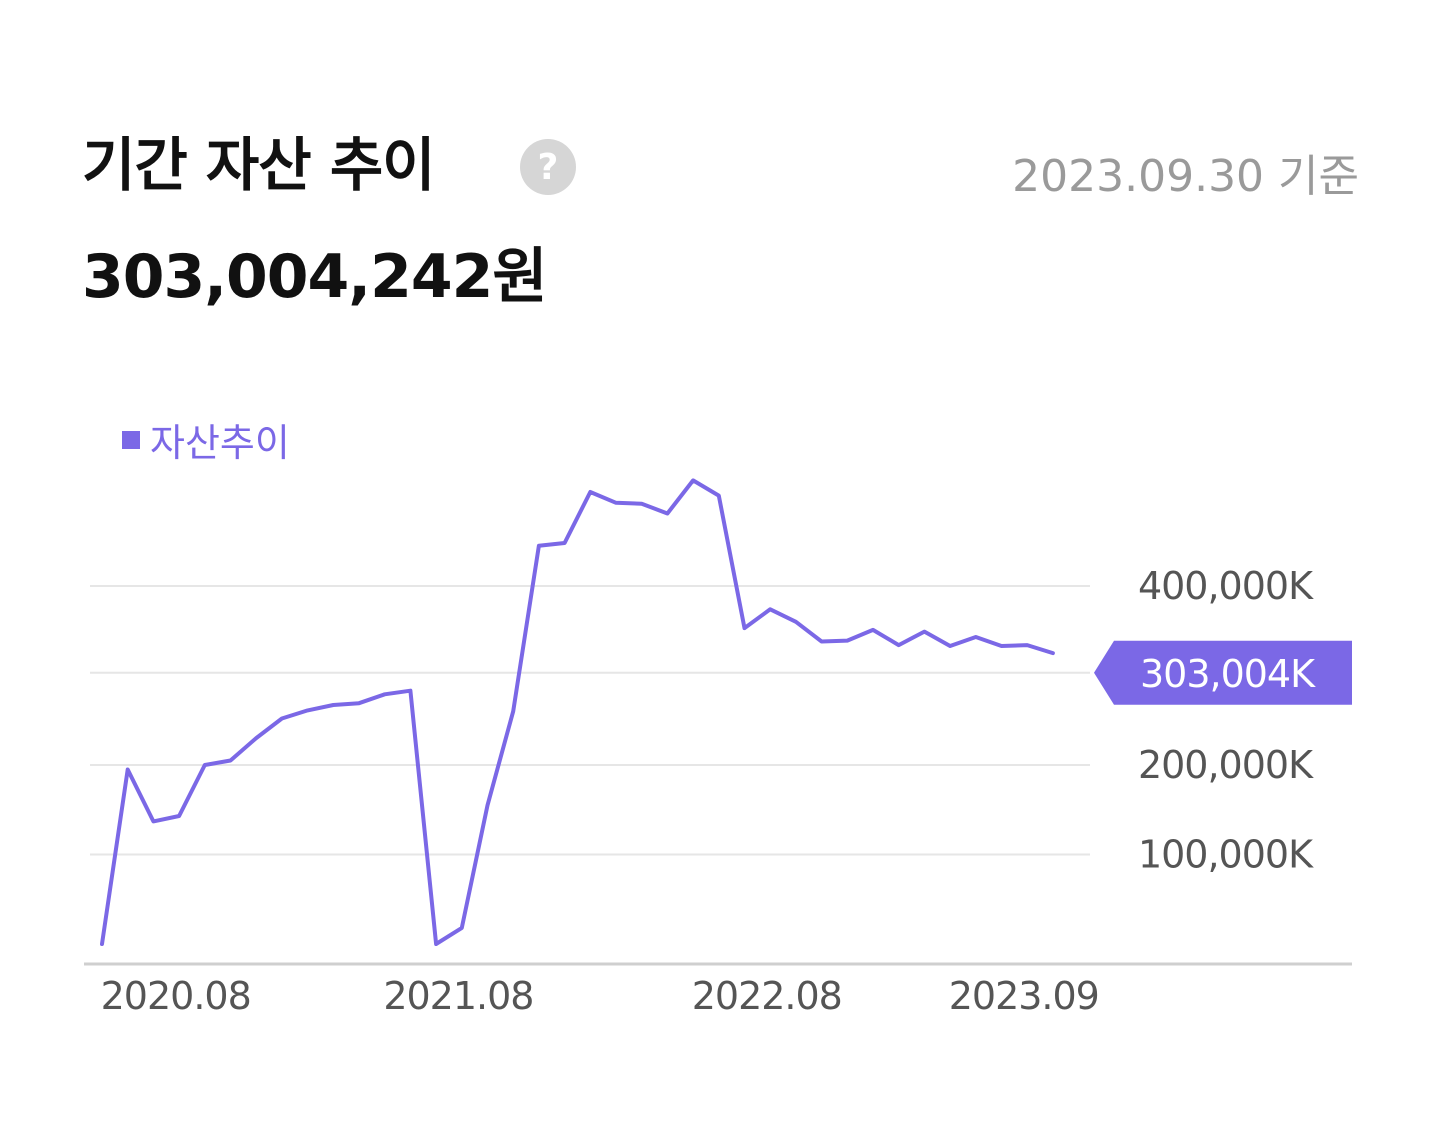 The height and width of the screenshot is (1131, 1439). I want to click on x-tick-label: 2020.08, so click(176, 996).